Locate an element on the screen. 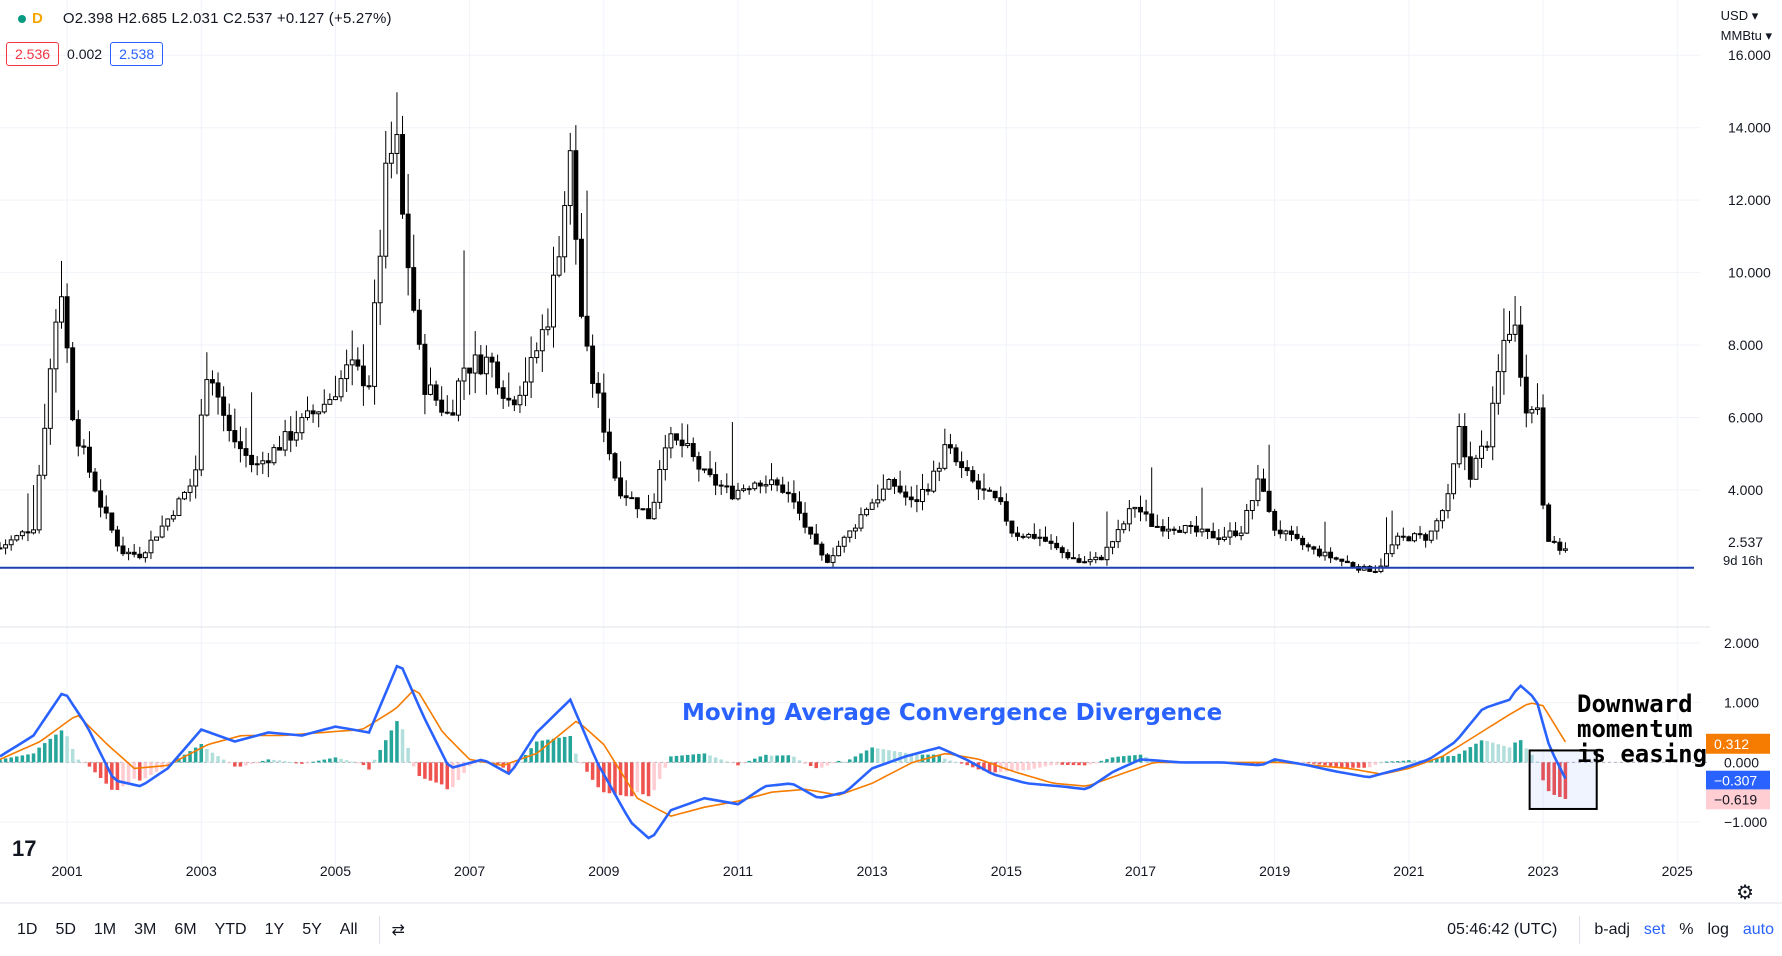  unit-label: MMBtu is located at coordinates (1741, 35).